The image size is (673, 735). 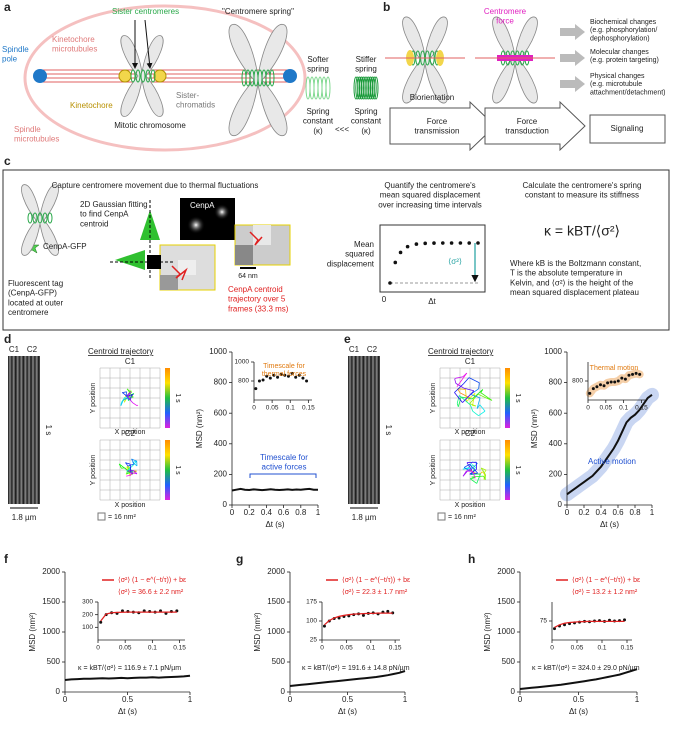 I want to click on label: CenpA-GFP, so click(x=65, y=246).